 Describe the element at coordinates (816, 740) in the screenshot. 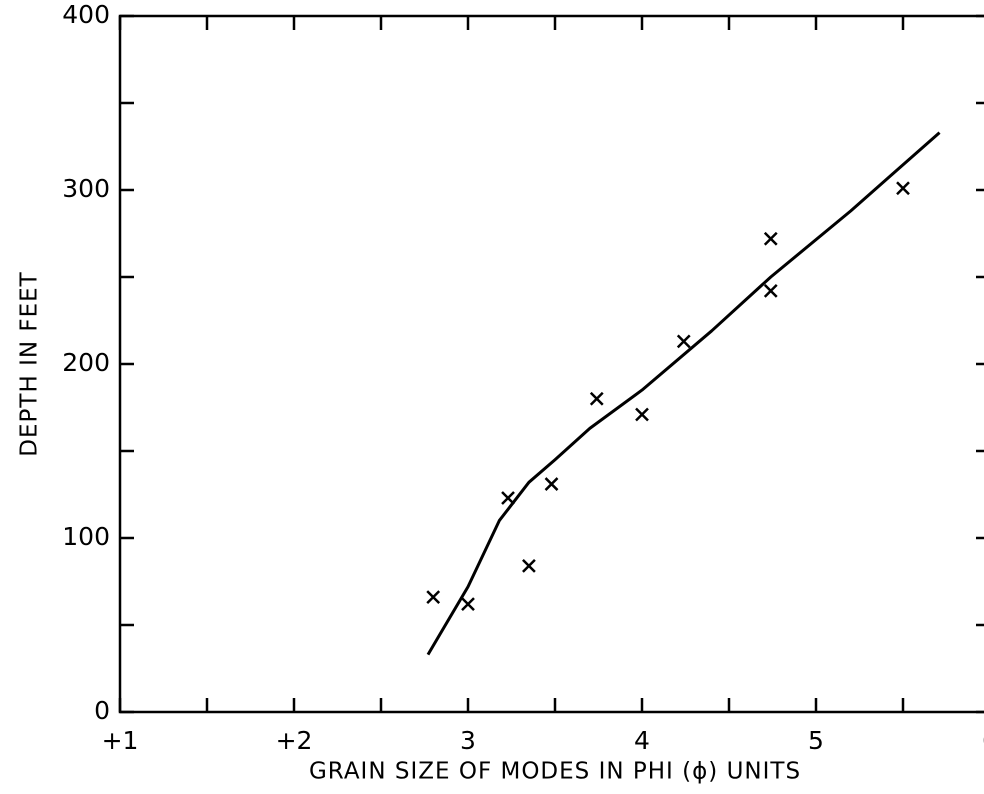

I see `x-tick-label: 5` at that location.